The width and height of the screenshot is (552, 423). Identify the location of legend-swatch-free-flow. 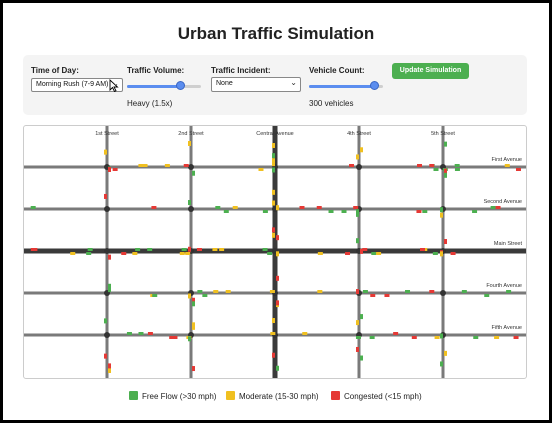
(133, 395).